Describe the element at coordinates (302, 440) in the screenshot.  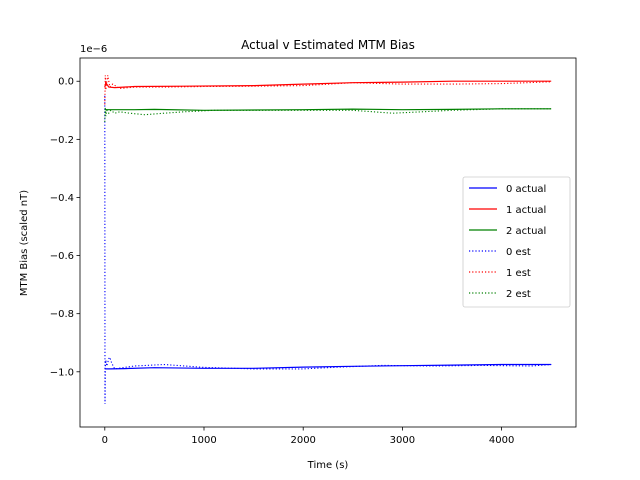
I see `x-tick-label: 2000` at that location.